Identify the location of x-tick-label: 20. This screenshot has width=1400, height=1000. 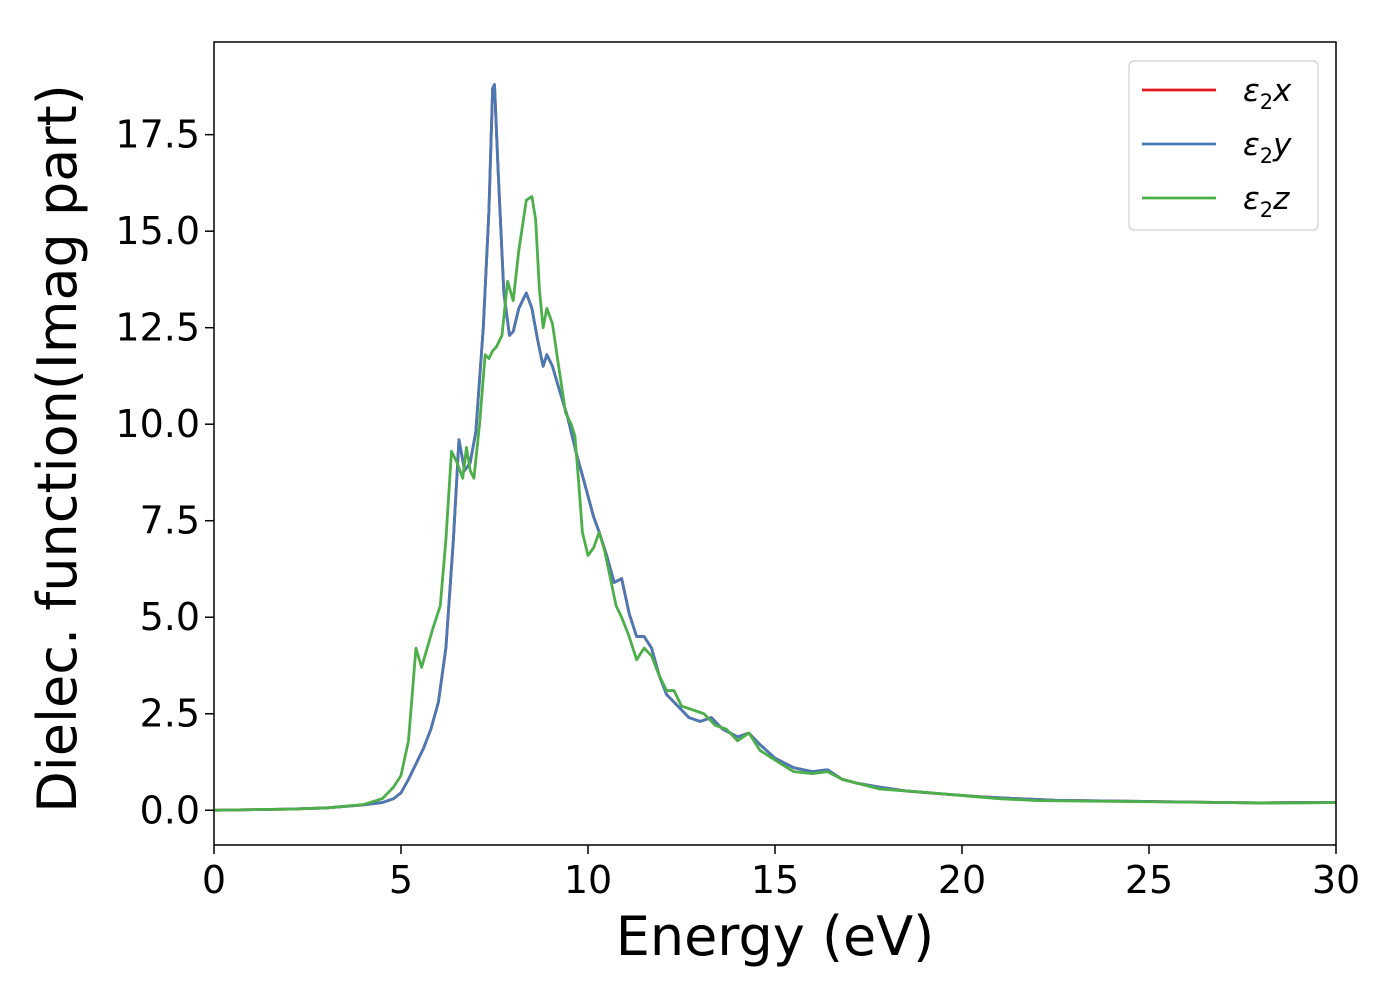
(962, 880).